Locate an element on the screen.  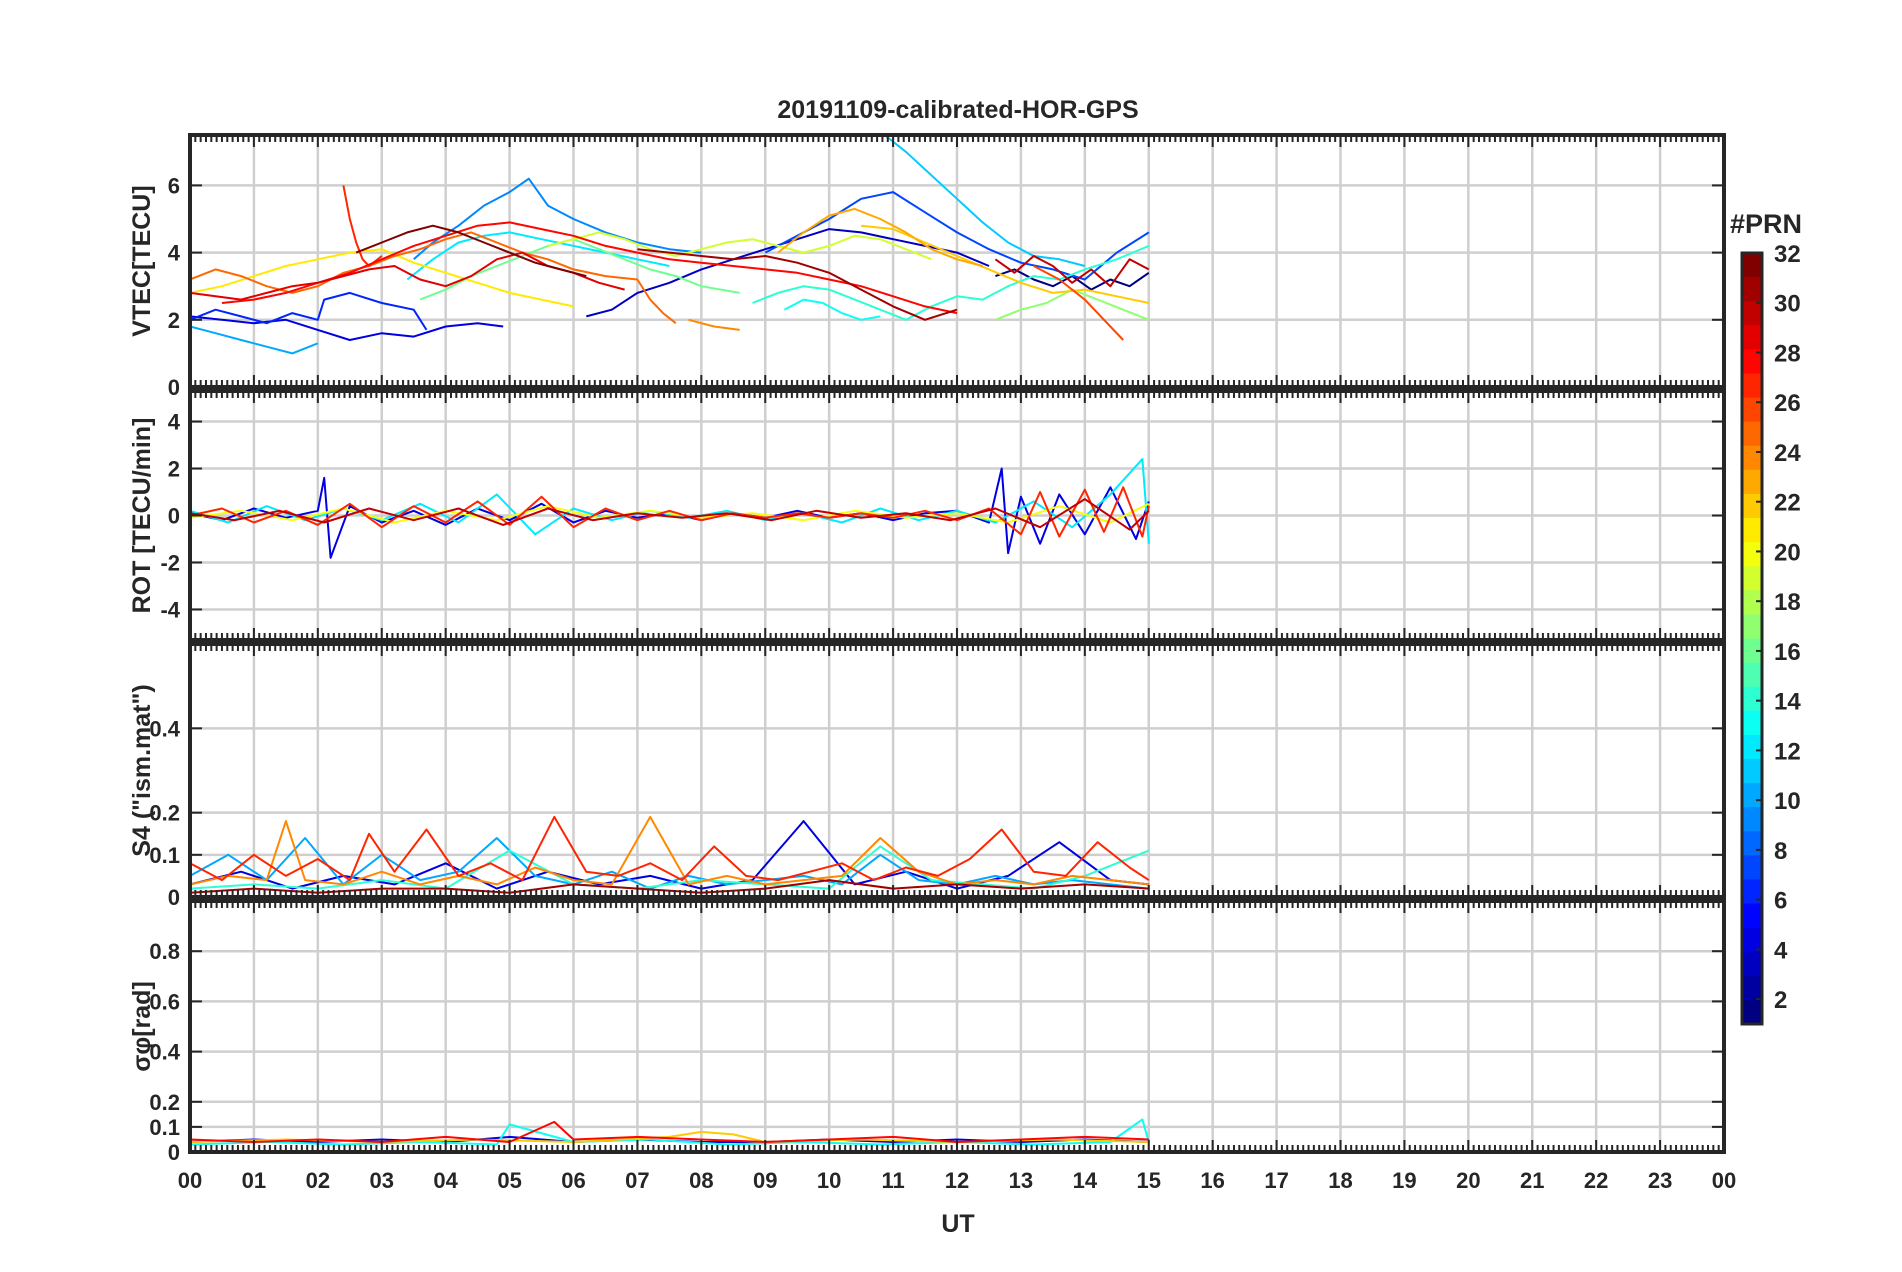
y-tick-label: 0.8 is located at coordinates (164, 951).